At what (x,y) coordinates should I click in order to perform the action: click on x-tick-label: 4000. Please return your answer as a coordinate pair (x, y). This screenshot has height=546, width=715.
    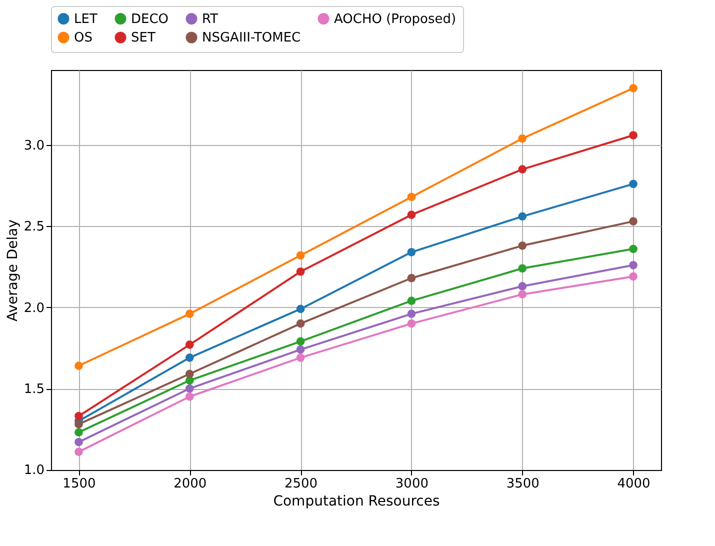
    Looking at the image, I should click on (633, 484).